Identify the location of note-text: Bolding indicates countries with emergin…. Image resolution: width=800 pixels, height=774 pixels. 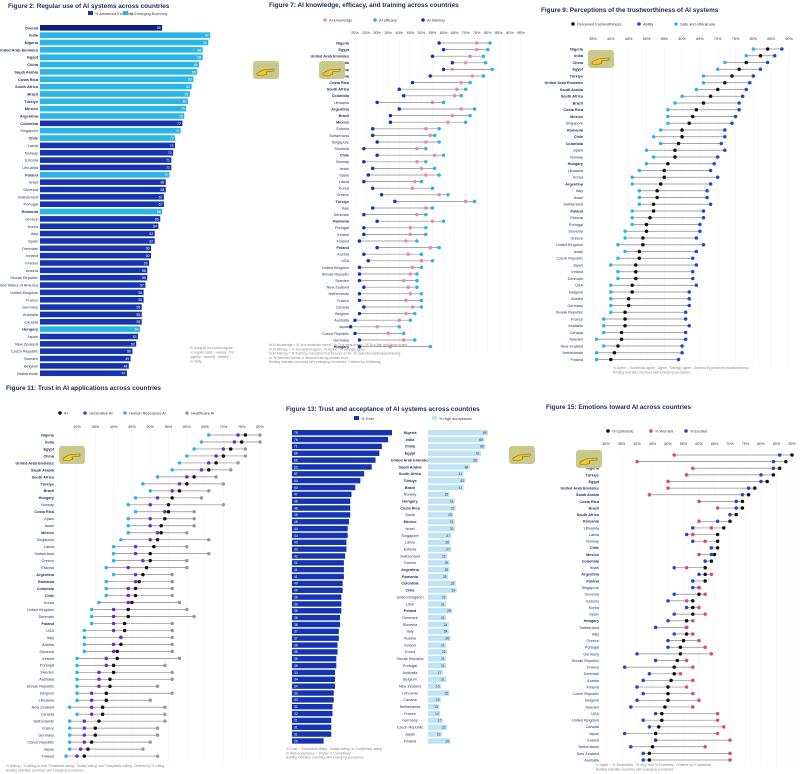
(635, 769).